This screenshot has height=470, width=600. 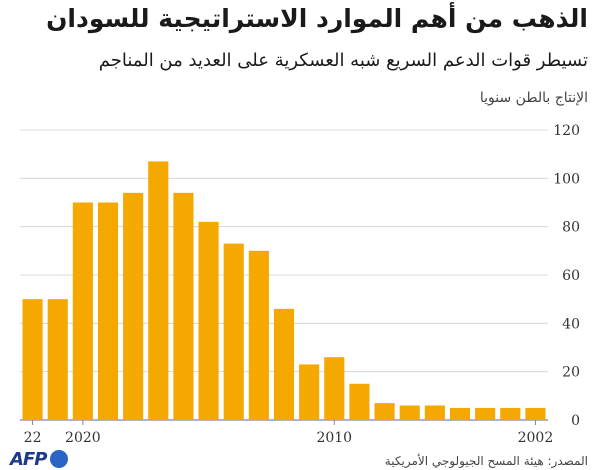 I want to click on y-tick-label: 100, so click(x=566, y=179).